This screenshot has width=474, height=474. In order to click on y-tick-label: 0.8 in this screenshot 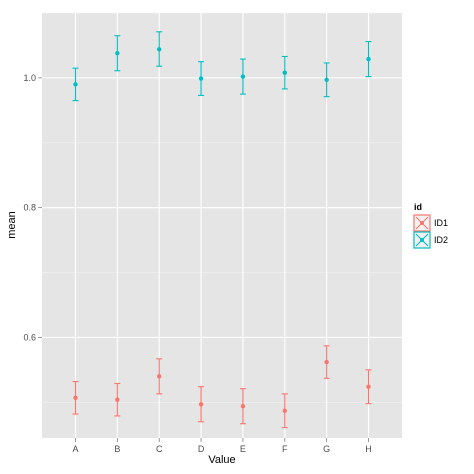, I will do `click(29, 208)`.